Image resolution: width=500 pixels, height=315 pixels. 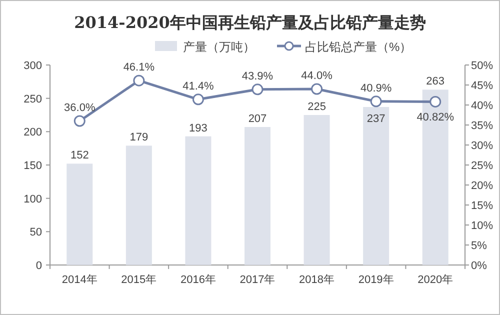 I want to click on data-label: 237, so click(x=376, y=119).